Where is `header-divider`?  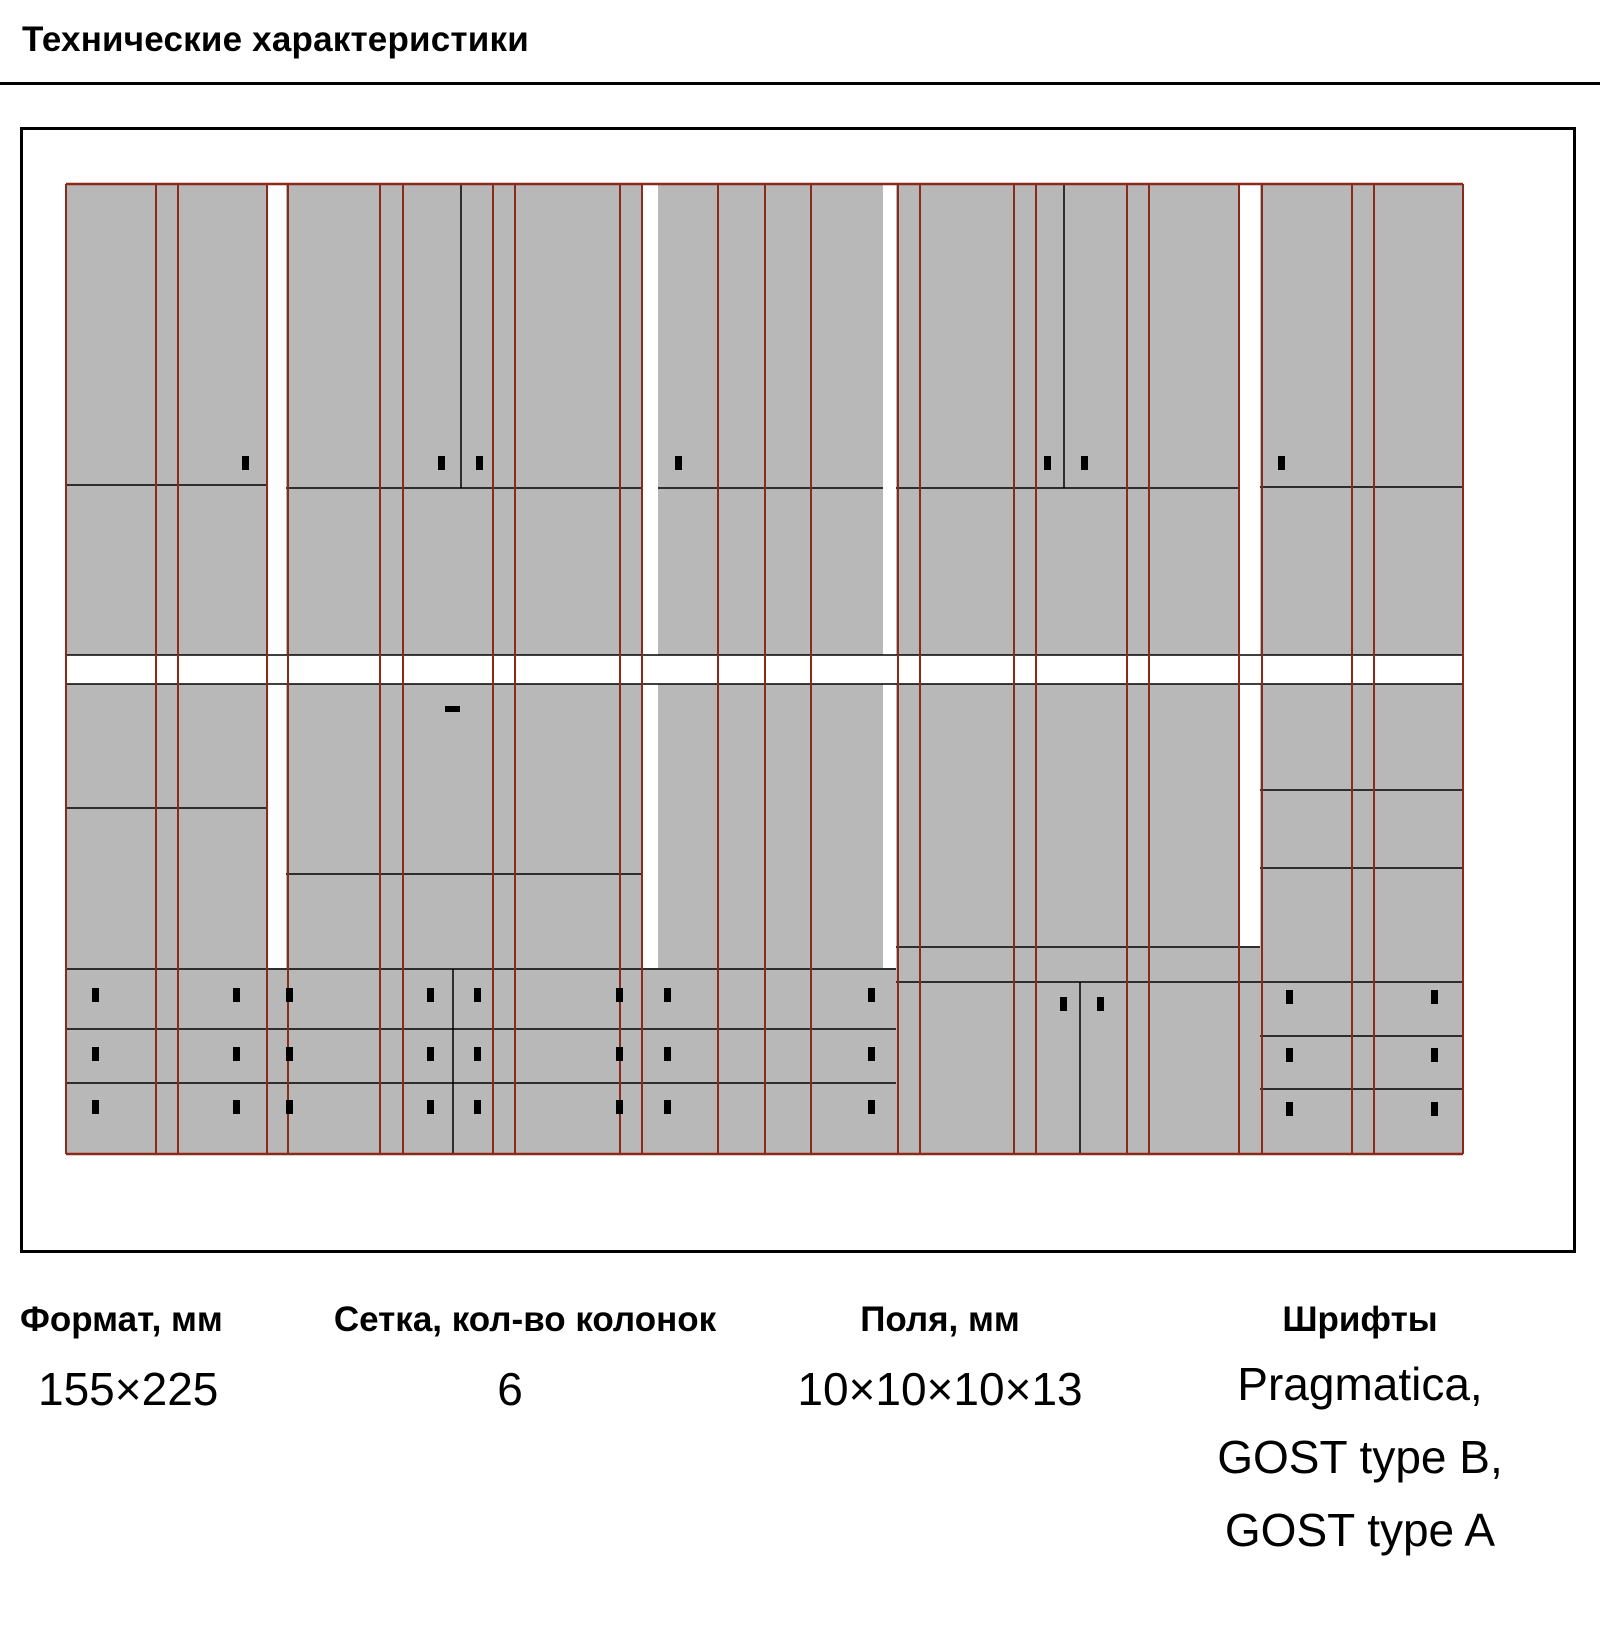
header-divider is located at coordinates (800, 83).